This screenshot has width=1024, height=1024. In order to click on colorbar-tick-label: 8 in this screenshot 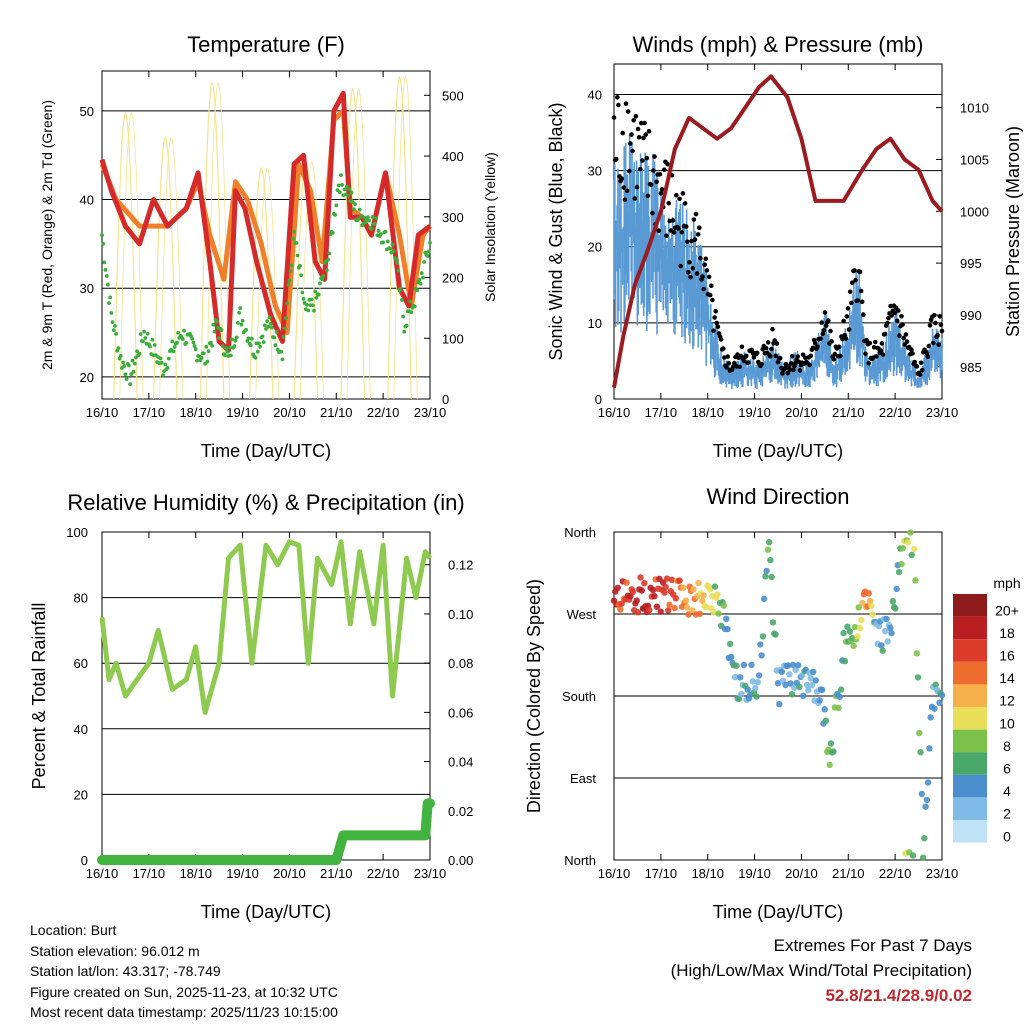, I will do `click(1007, 746)`.